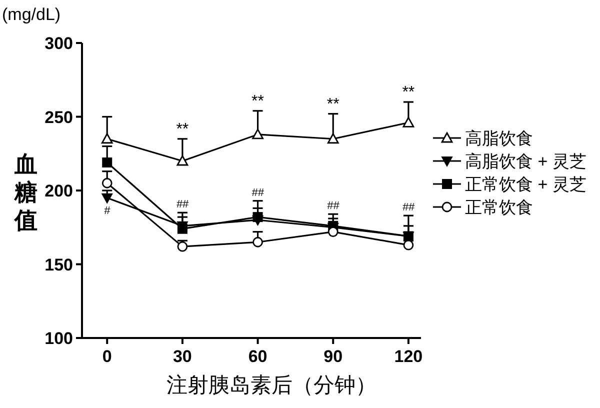 The height and width of the screenshot is (408, 600). Describe the element at coordinates (271, 385) in the screenshot. I see `x-axis-title: 注射胰岛素后（分钟）` at that location.